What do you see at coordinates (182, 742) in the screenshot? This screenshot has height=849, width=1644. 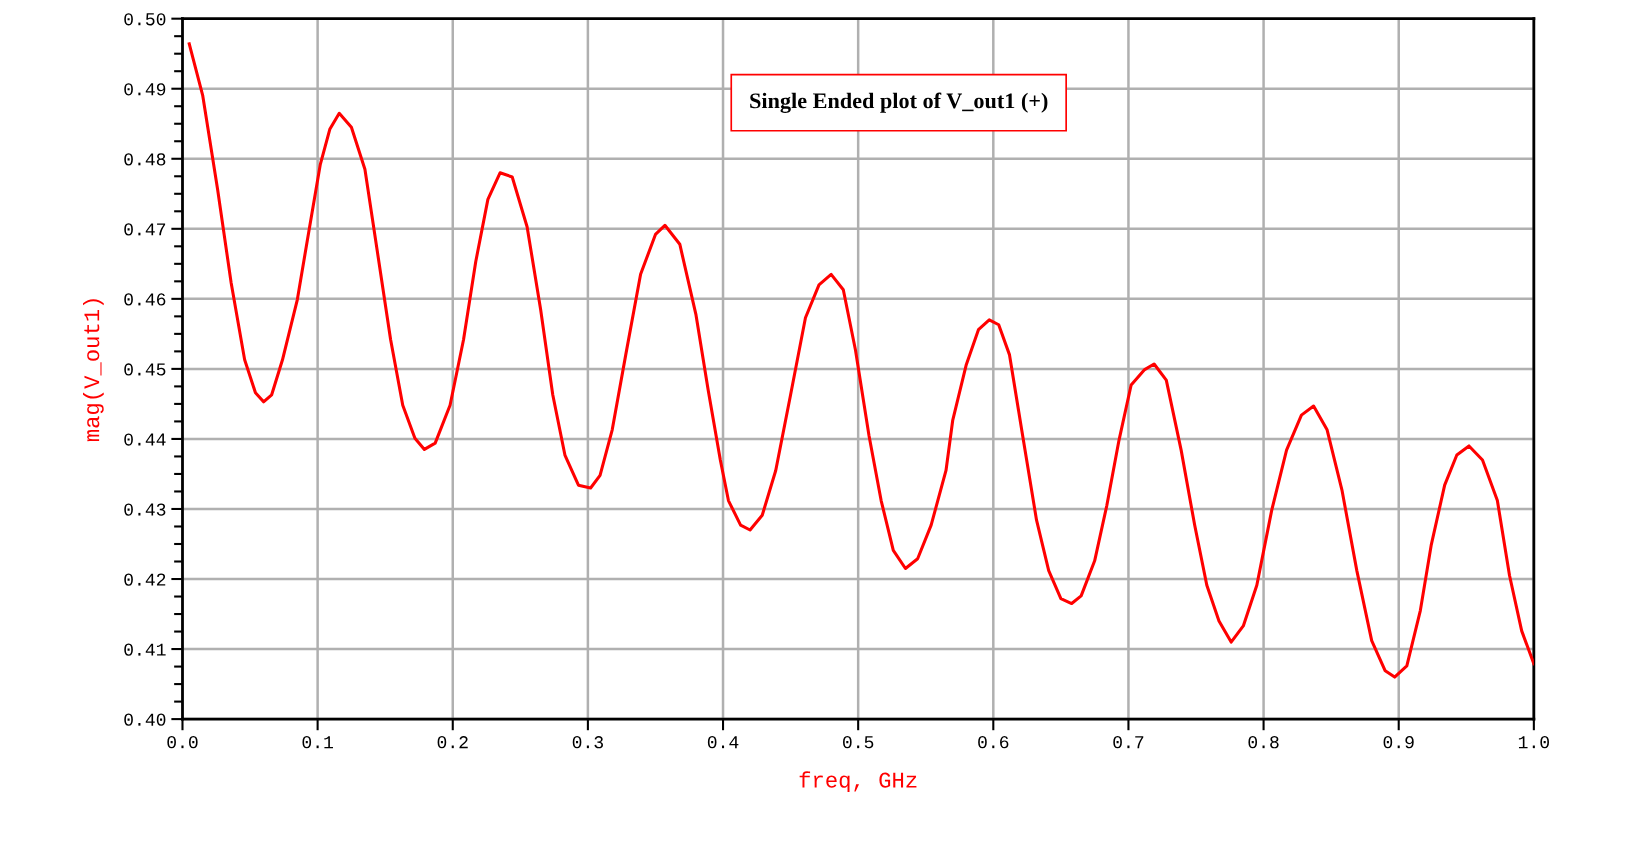 I see `x-tick-label: 0.0` at bounding box center [182, 742].